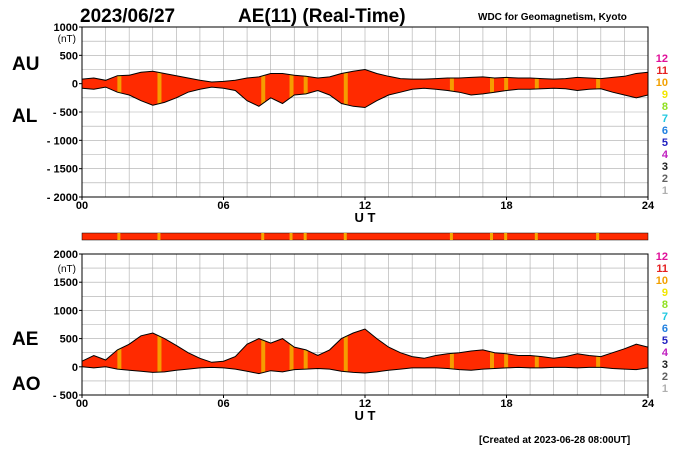  Describe the element at coordinates (67, 39) in the screenshot. I see `unit-label-top: (nT)` at that location.